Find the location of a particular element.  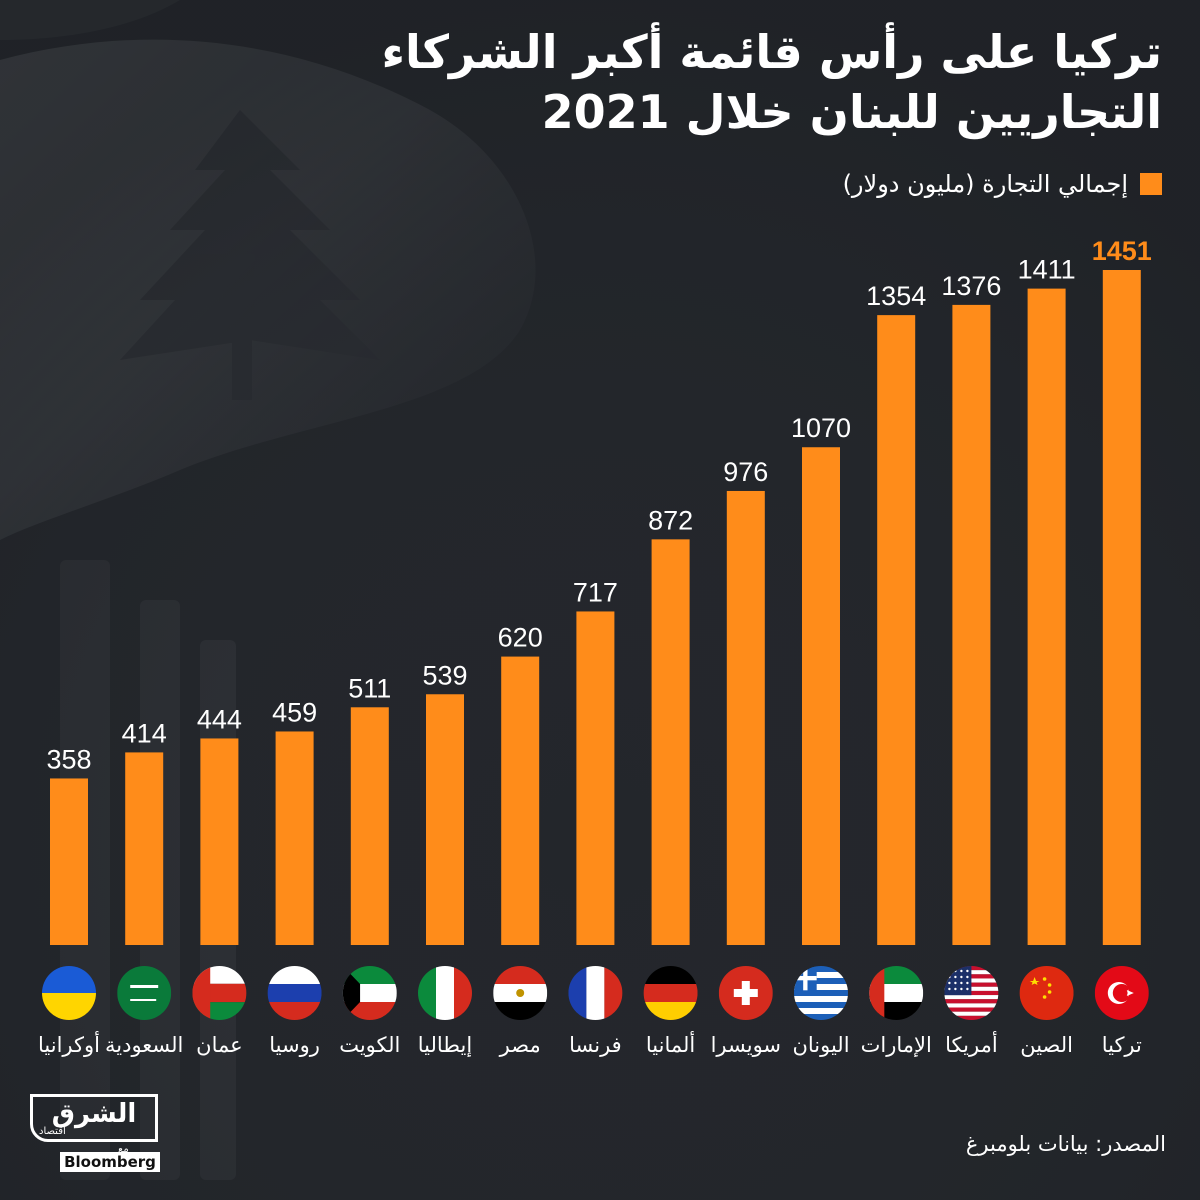

category-label: تركيا is located at coordinates (1122, 1045).